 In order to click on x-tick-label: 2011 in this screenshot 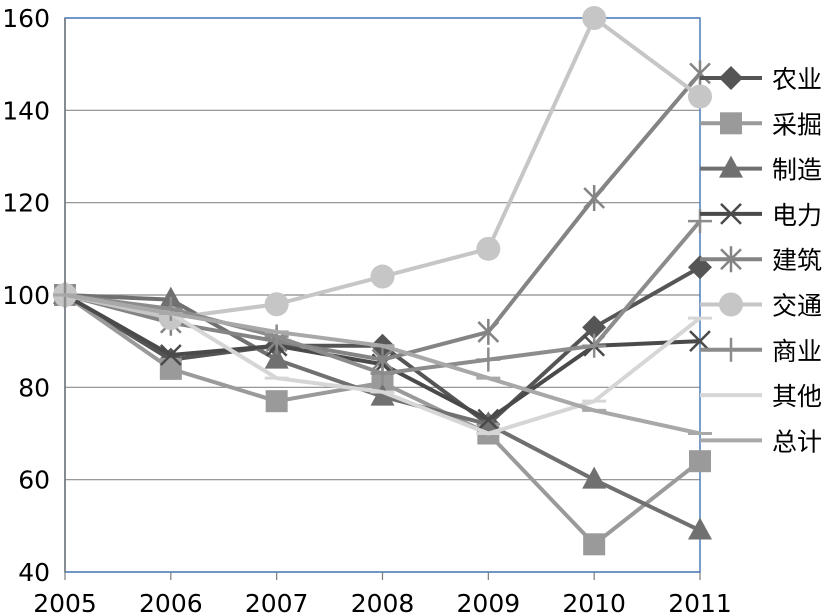, I will do `click(700, 602)`.